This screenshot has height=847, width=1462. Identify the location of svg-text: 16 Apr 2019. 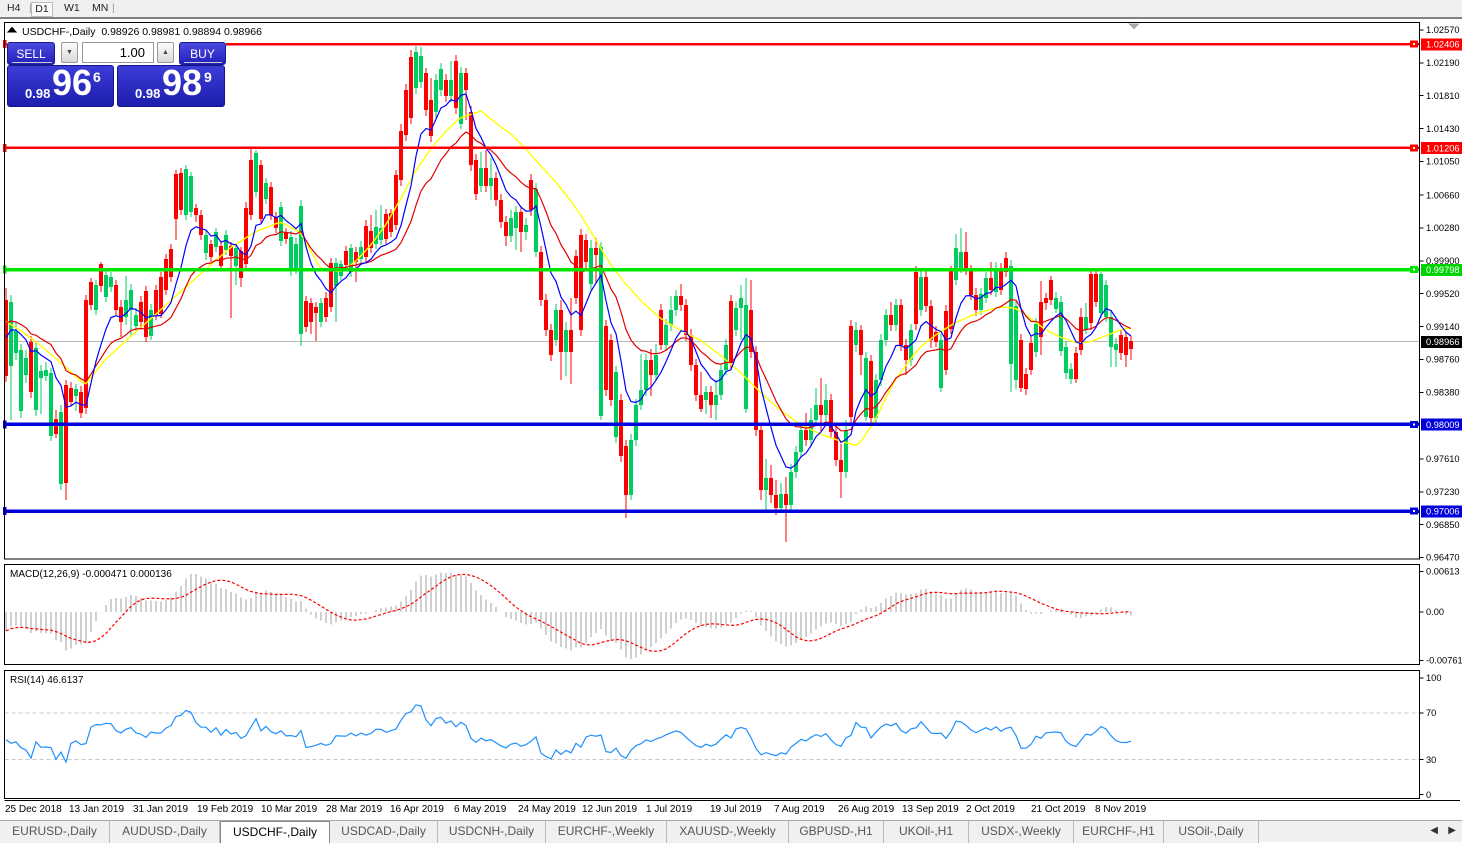
(417, 809).